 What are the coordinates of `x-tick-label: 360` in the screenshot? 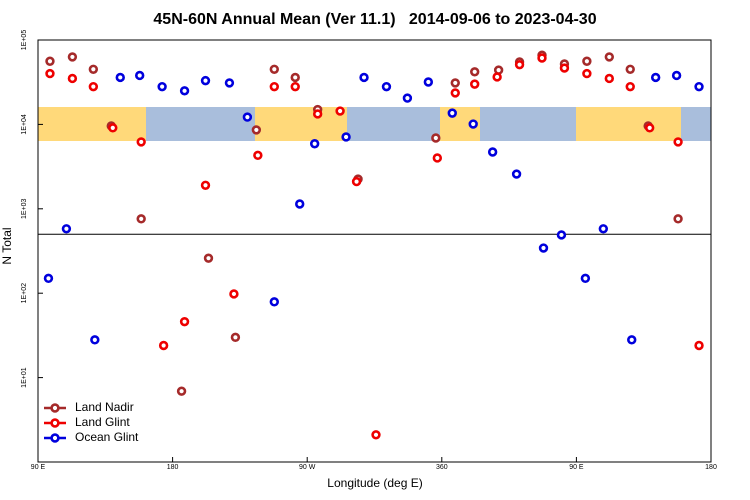 It's located at (442, 467).